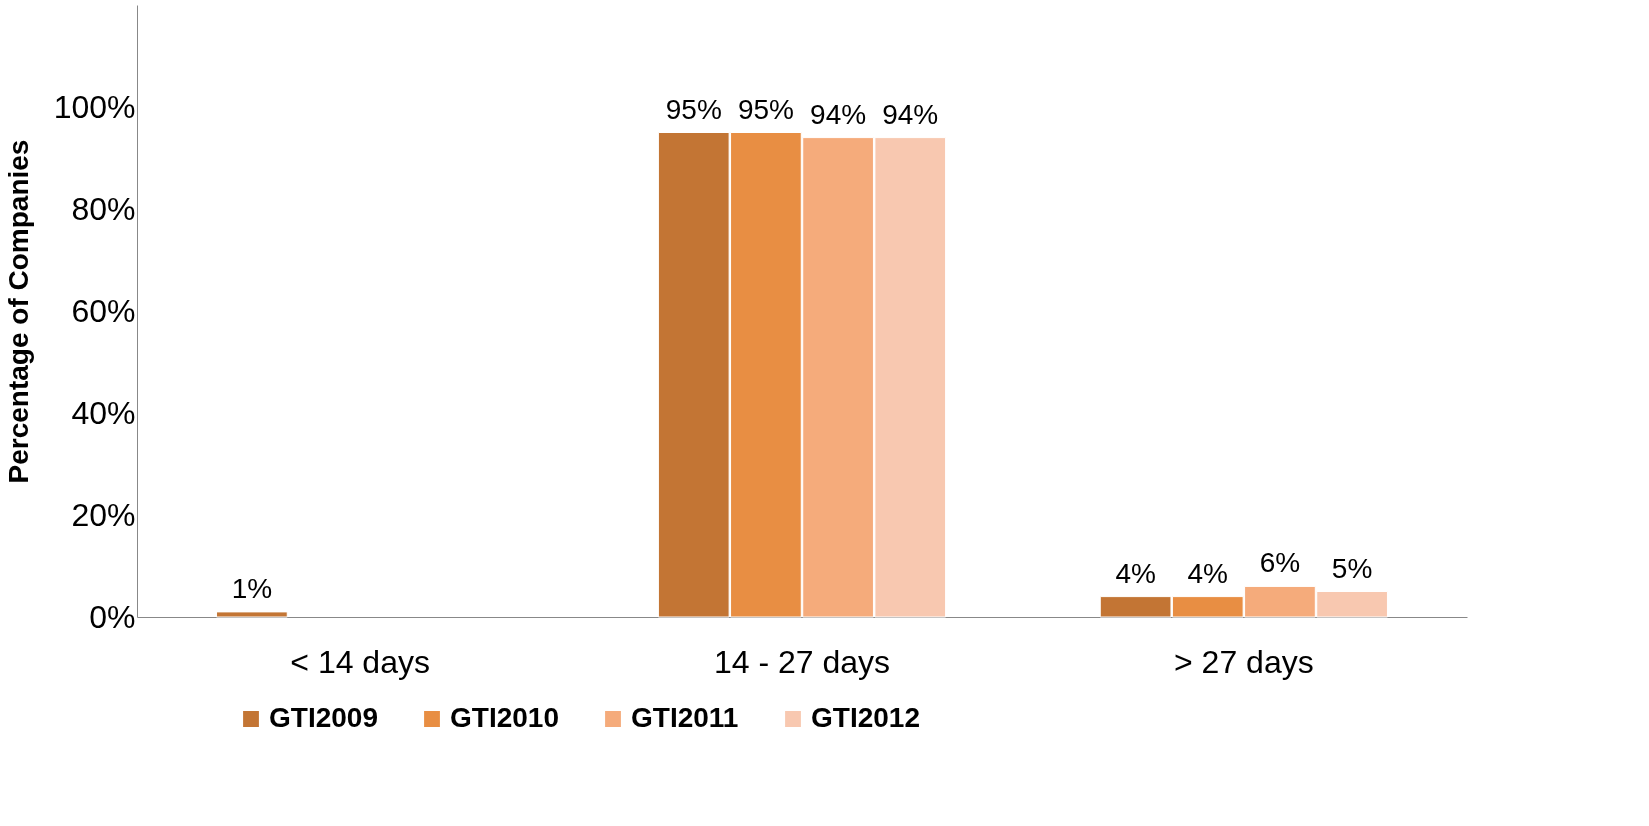  Describe the element at coordinates (685, 717) in the screenshot. I see `legend-label: GTI2011` at that location.